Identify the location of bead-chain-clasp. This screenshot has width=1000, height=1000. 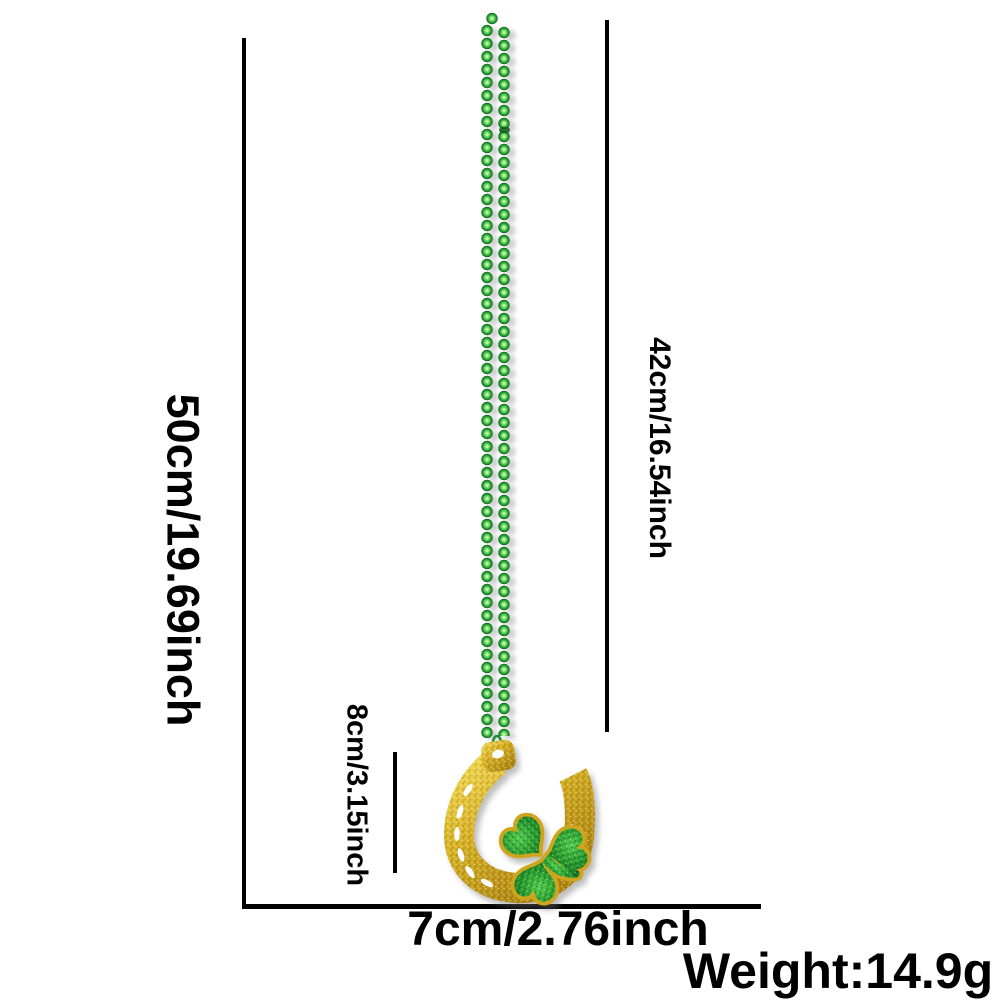
(504, 130).